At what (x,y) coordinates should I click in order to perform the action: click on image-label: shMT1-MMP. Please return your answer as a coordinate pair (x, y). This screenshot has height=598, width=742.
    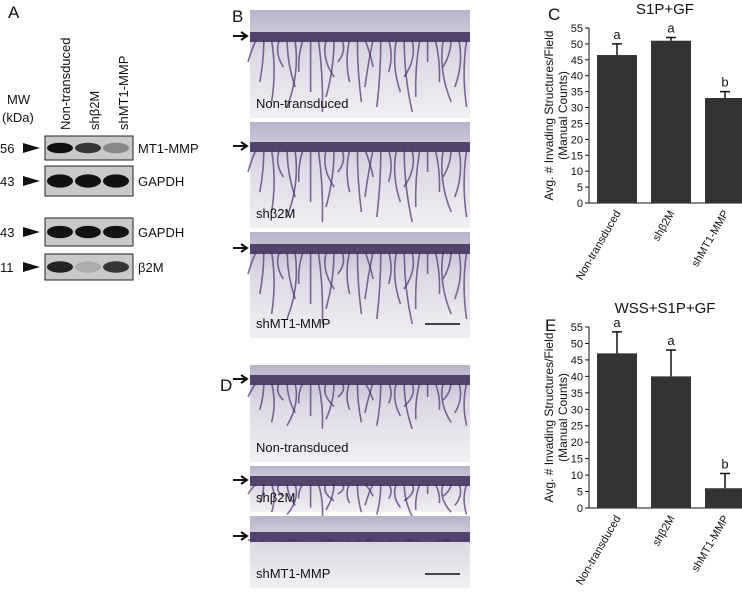
    Looking at the image, I should click on (293, 323).